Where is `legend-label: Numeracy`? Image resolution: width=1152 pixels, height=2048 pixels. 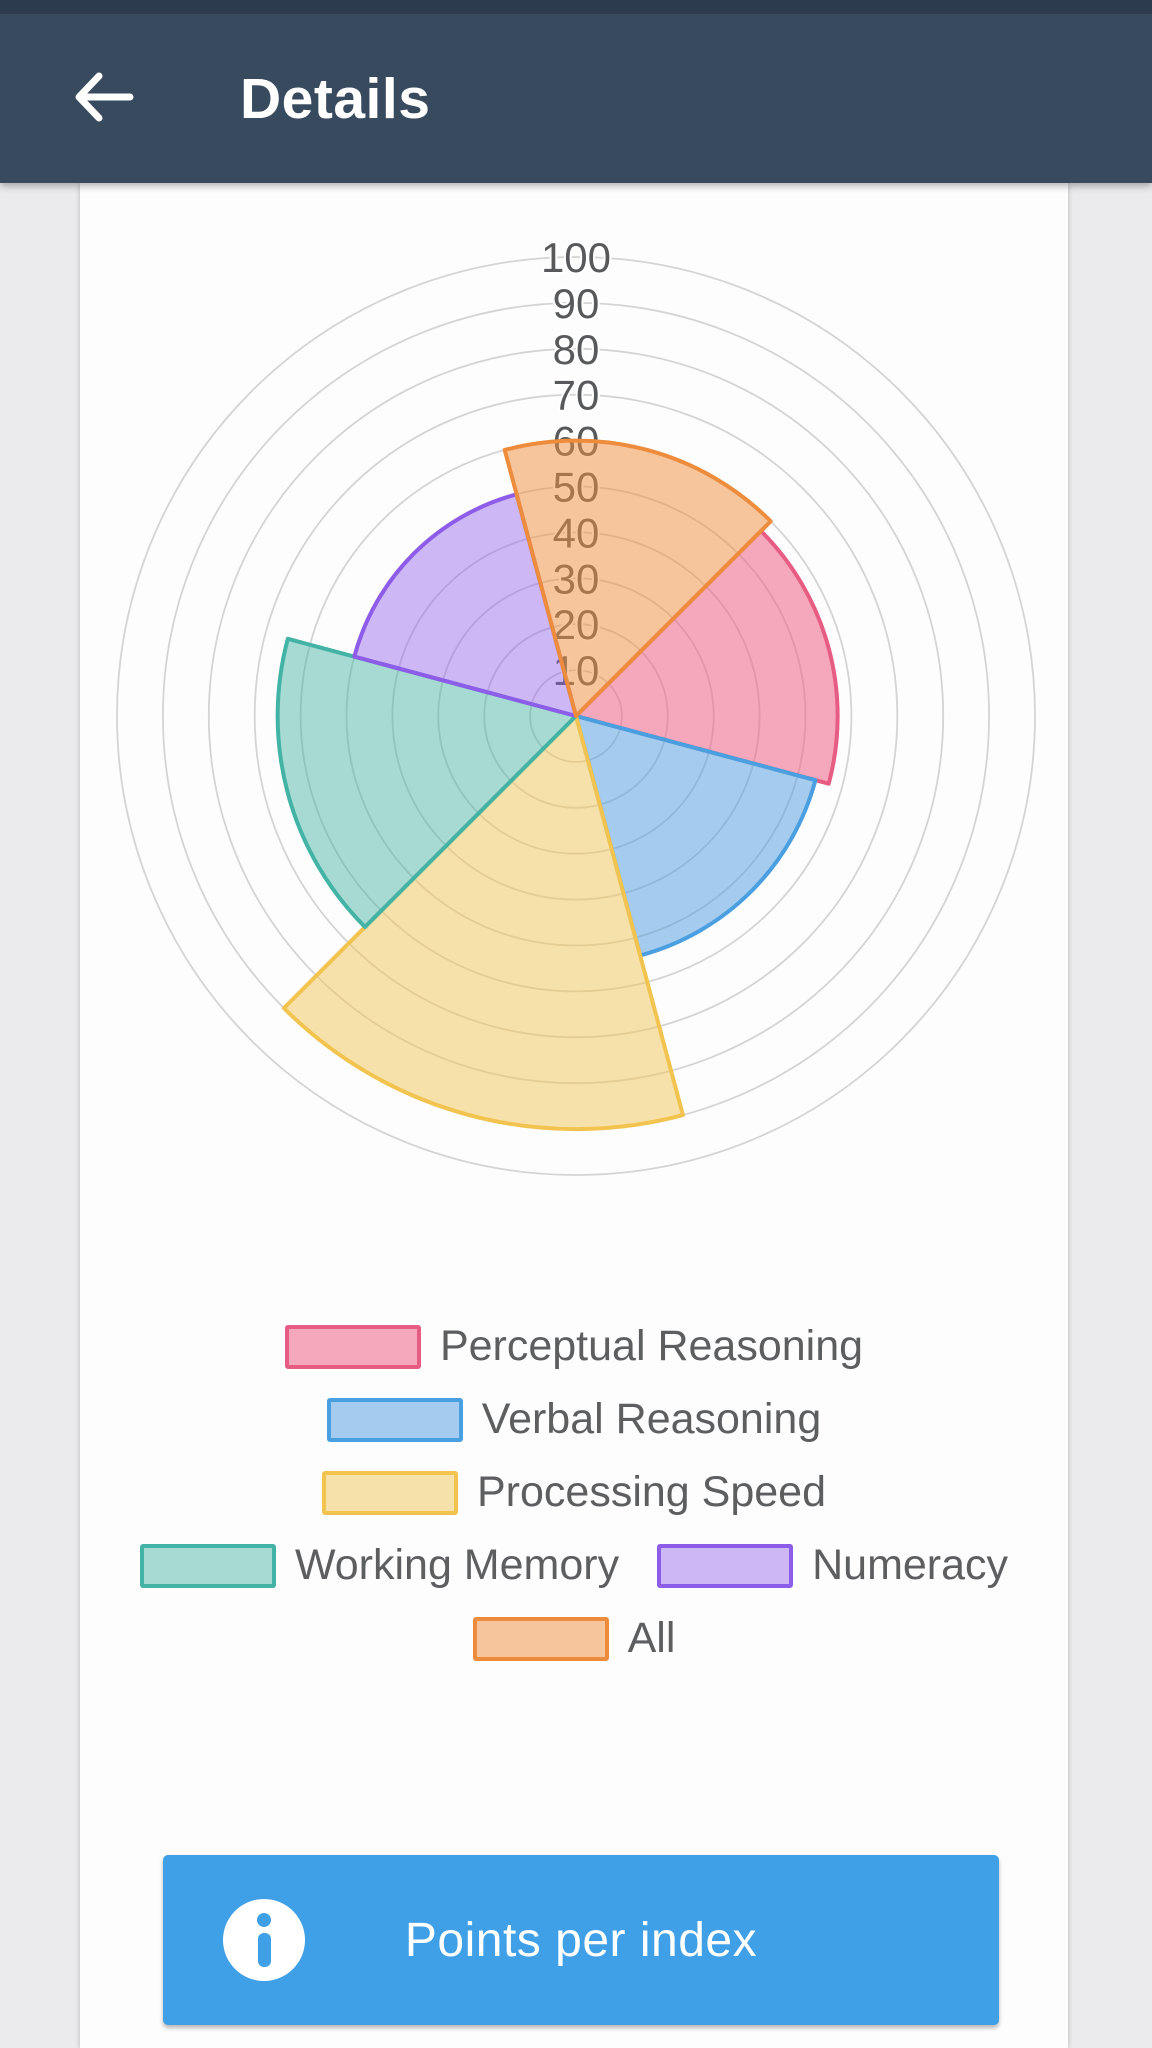 legend-label: Numeracy is located at coordinates (910, 1565).